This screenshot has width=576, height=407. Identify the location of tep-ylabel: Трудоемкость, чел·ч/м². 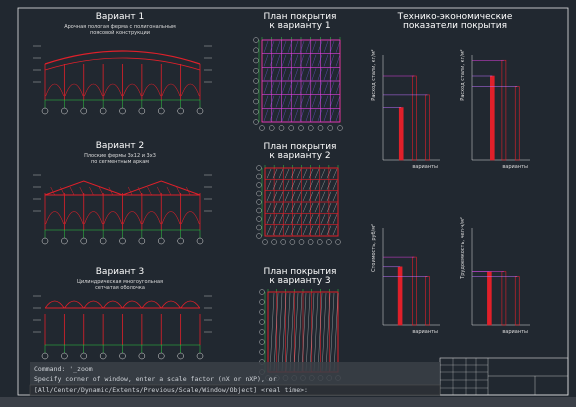
(463, 248).